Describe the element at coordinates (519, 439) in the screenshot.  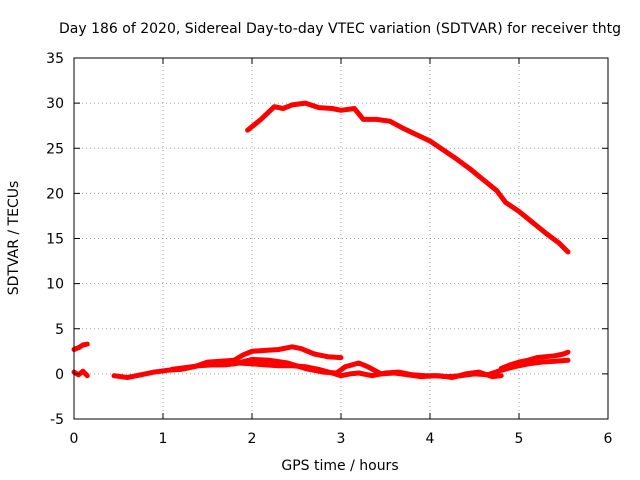
I see `x-tick-label: 5` at that location.